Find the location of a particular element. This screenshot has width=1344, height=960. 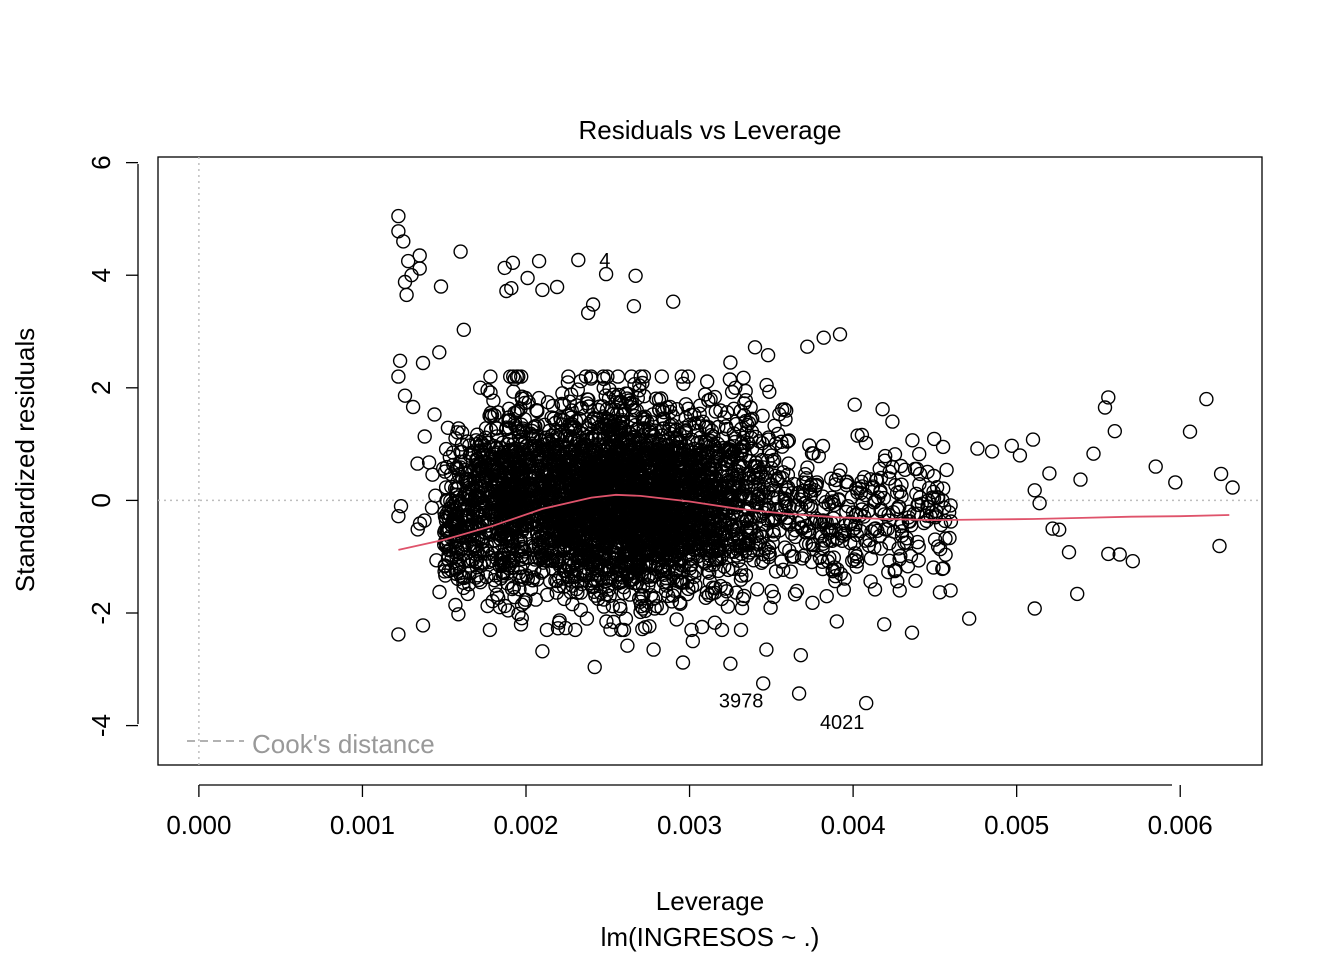

legend: Cook's distance is located at coordinates (311, 744).